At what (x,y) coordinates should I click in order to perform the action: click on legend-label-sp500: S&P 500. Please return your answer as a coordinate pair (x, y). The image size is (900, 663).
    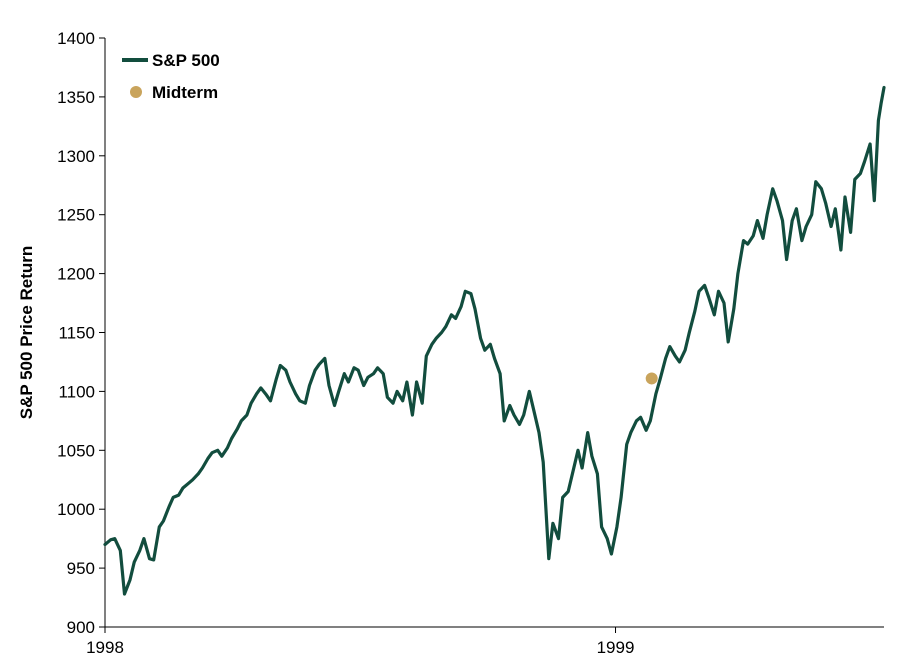
    Looking at the image, I should click on (186, 60).